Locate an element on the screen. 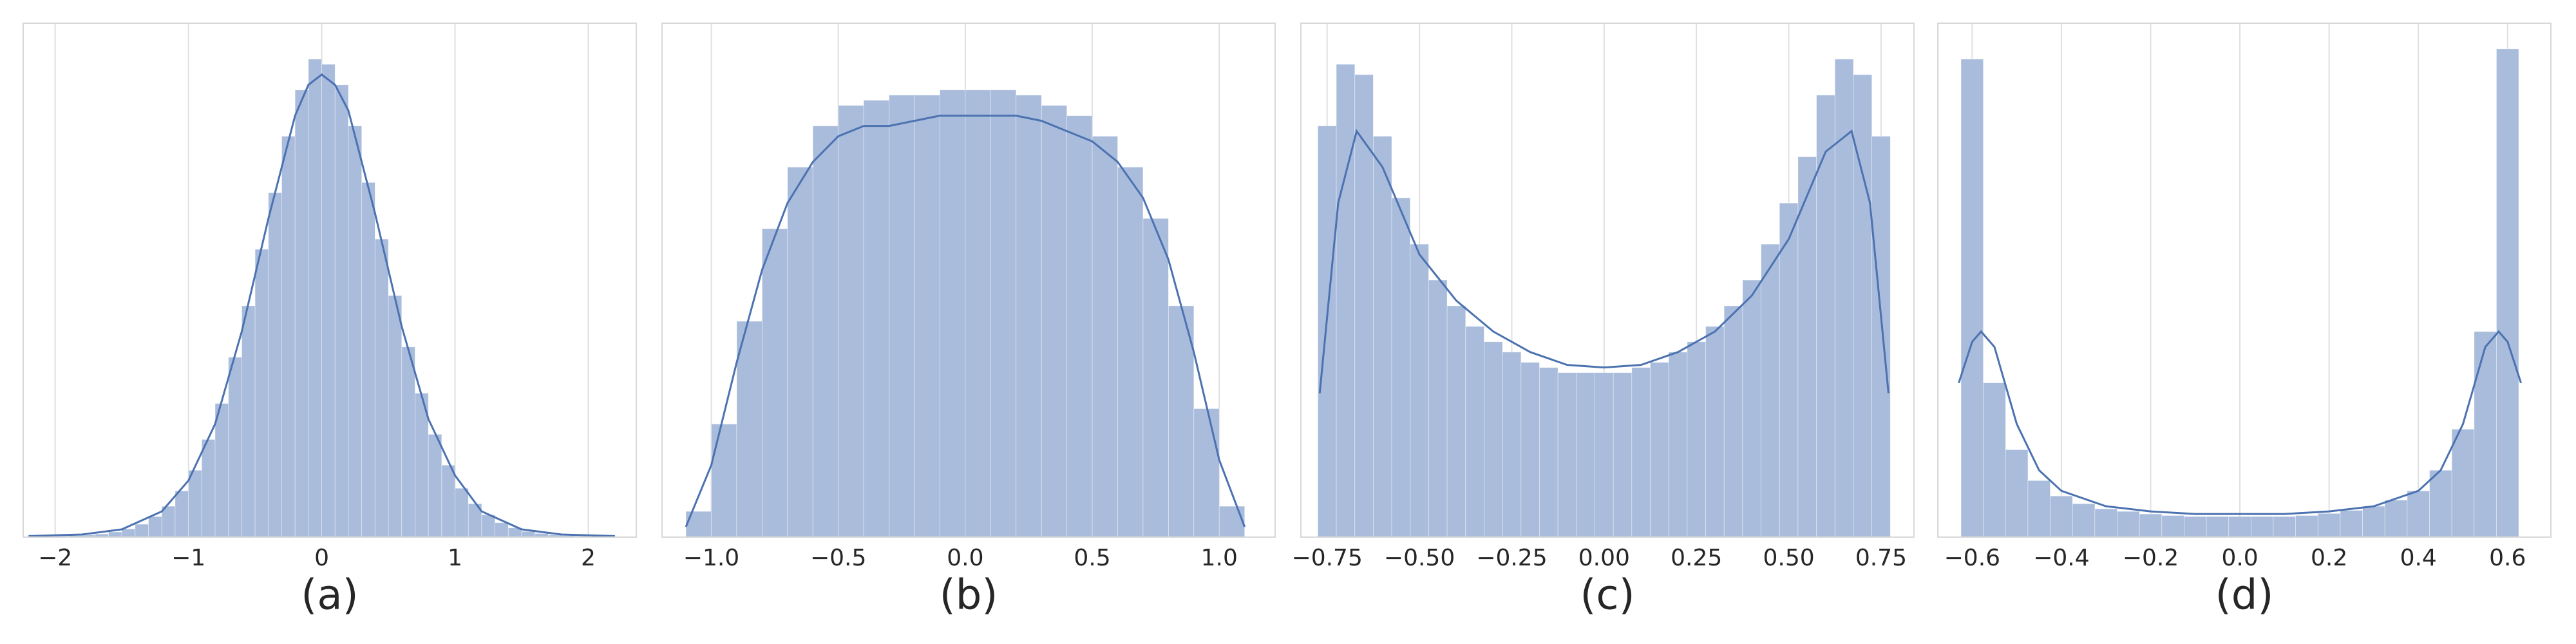 The image size is (2576, 644). x-tick-label: −2 is located at coordinates (55, 558).